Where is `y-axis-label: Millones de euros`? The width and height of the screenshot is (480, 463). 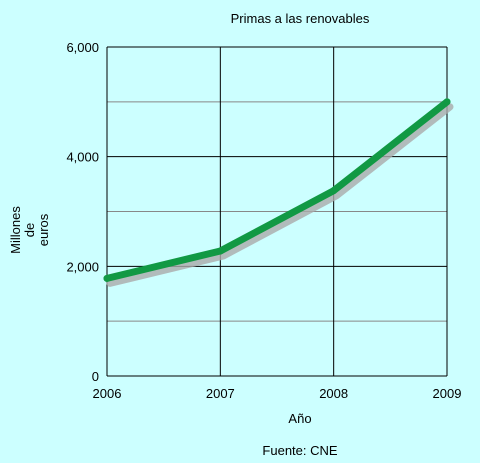 y-axis-label: Millones de euros is located at coordinates (29, 230).